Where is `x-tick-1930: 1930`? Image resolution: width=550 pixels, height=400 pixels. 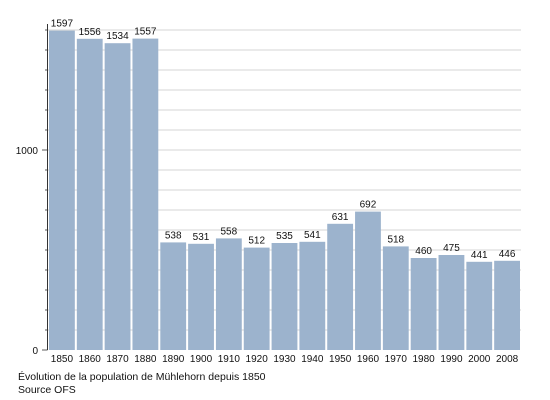 x-tick-1930: 1930 is located at coordinates (284, 359).